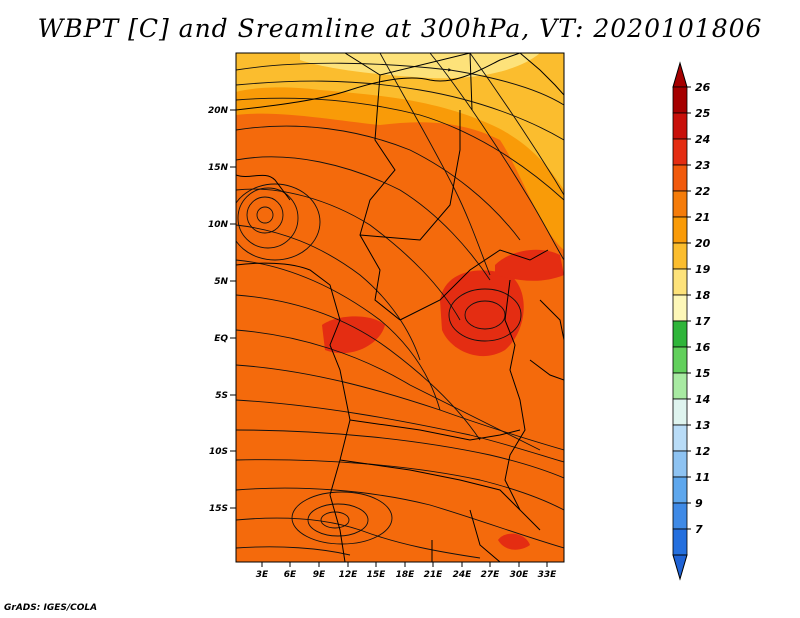 This screenshot has width=800, height=618. Describe the element at coordinates (702, 477) in the screenshot. I see `colorbar-label-15: 11` at that location.